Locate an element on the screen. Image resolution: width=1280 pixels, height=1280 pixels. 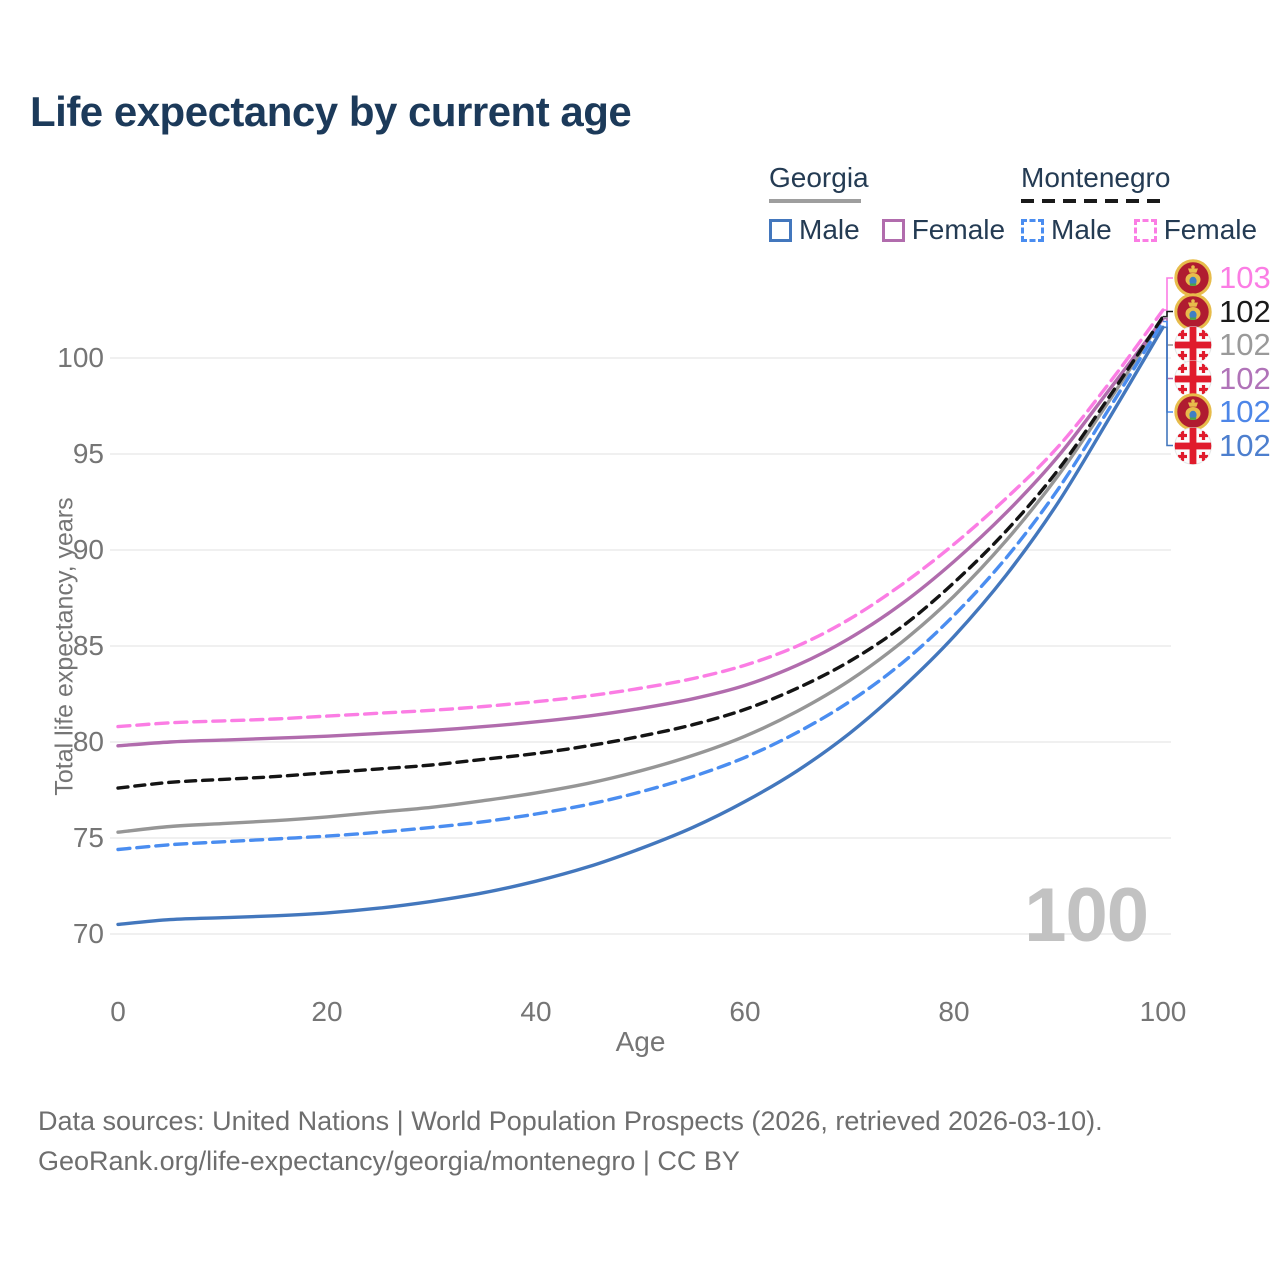
x-tick-label: 40 is located at coordinates (536, 1011).